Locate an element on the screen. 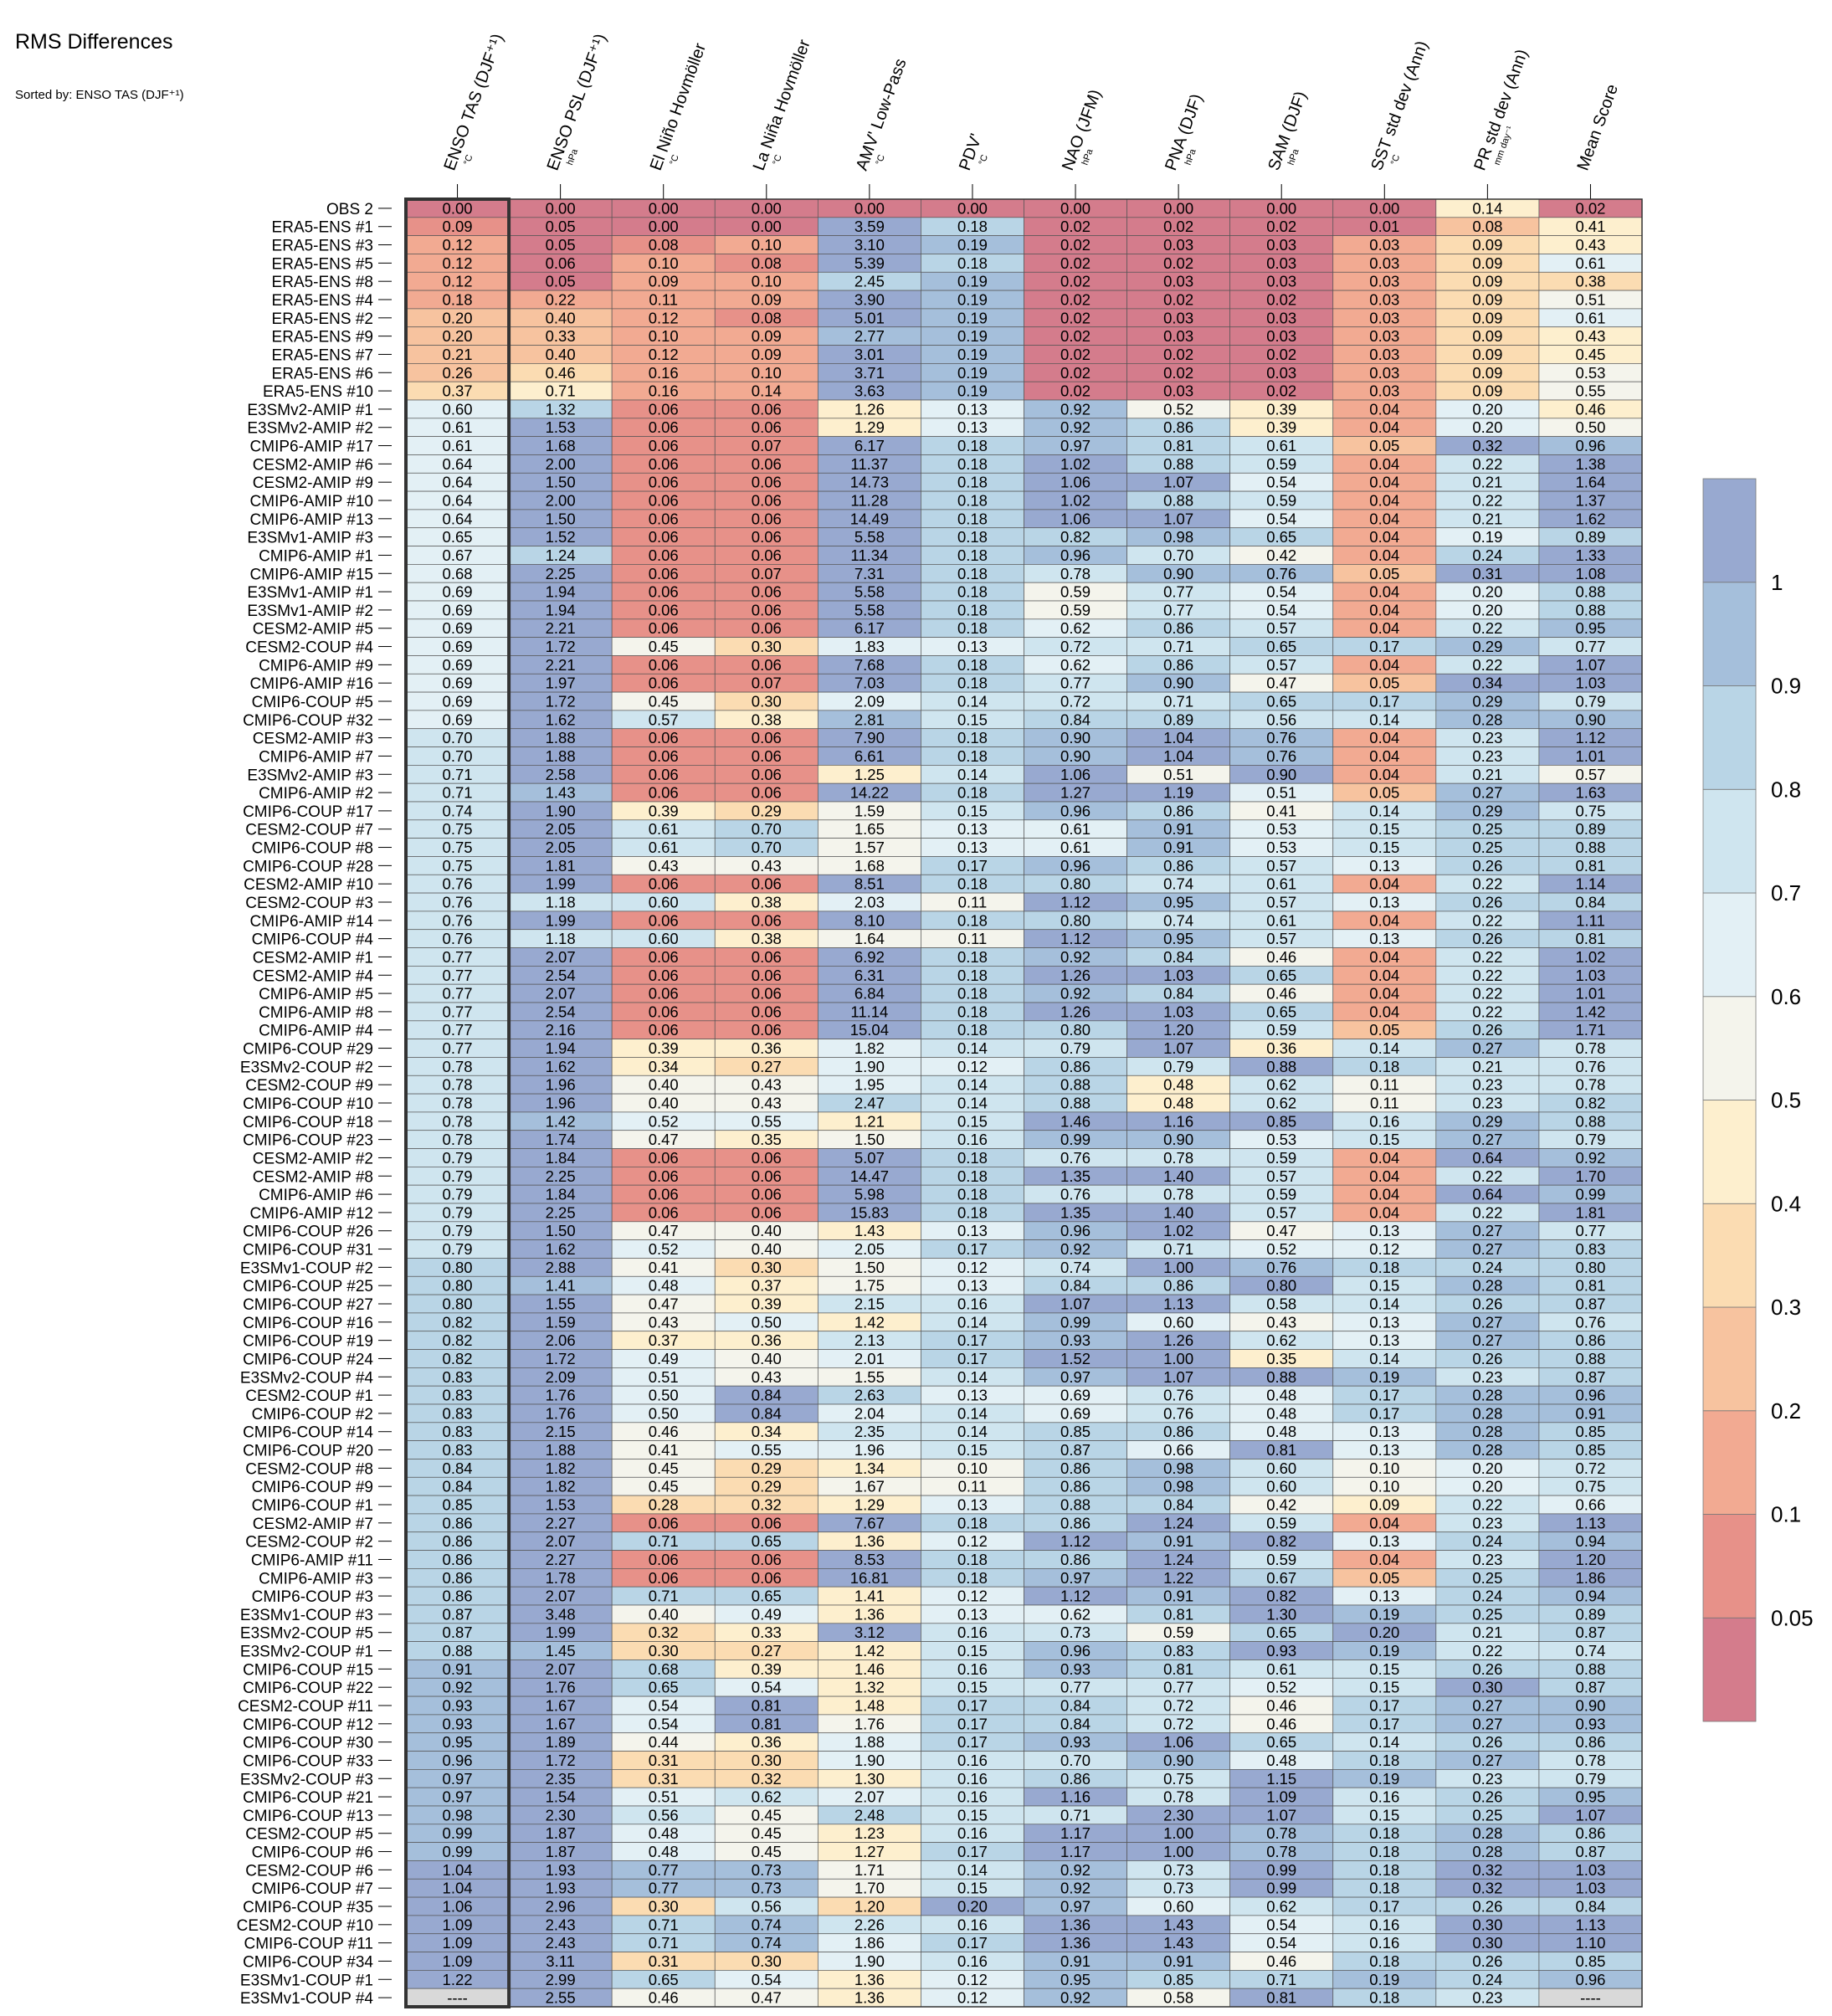  cell-value: 0.65 is located at coordinates (1281, 1012).